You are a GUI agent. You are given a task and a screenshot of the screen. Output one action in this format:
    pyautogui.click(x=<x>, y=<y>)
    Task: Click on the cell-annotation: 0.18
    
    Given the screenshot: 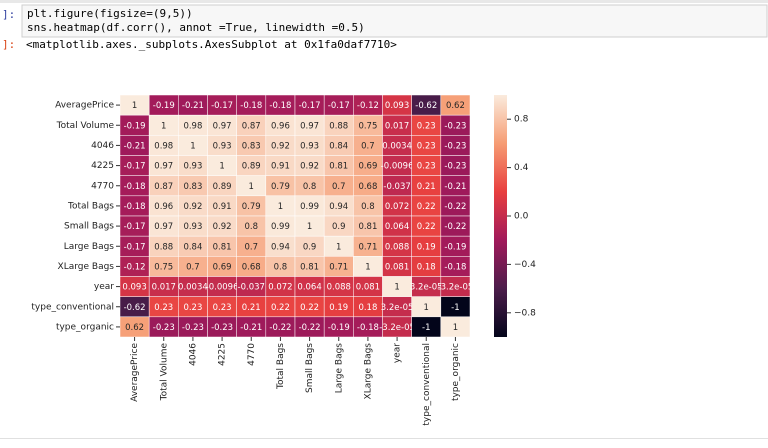 What is the action you would take?
    pyautogui.click(x=426, y=267)
    